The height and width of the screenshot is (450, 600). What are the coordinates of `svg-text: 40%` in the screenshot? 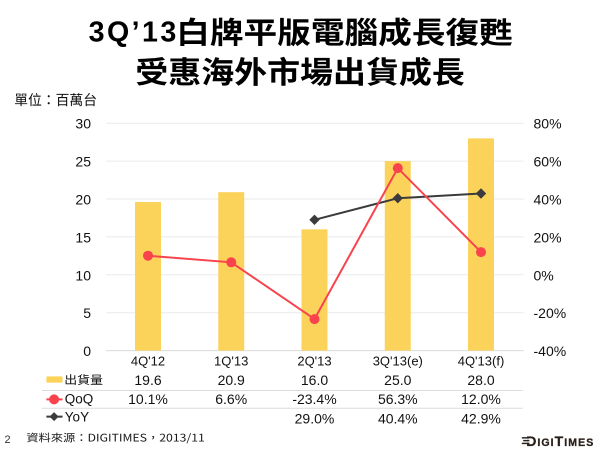 It's located at (548, 200).